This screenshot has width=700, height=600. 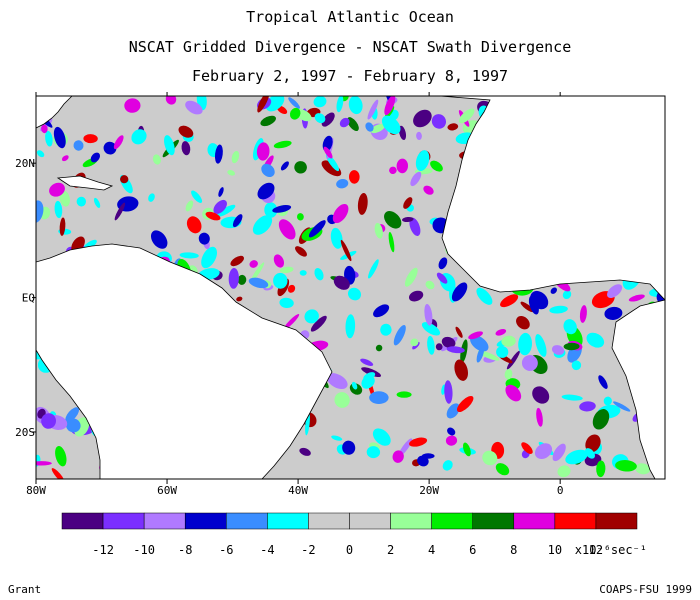 What do you see at coordinates (167, 490) in the screenshot?
I see `lon-tick-label: 60W` at bounding box center [167, 490].